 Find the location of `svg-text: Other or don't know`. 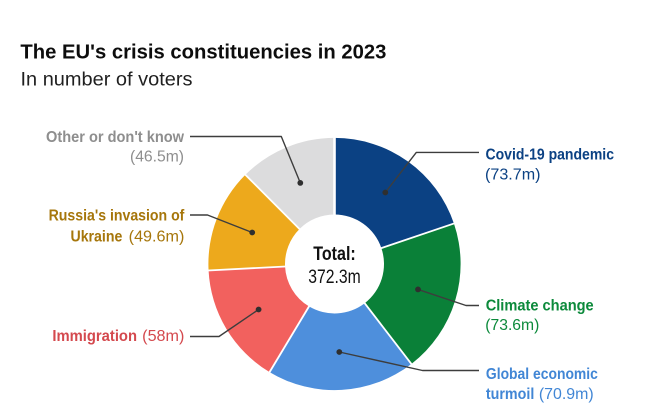

svg-text: Other or don't know is located at coordinates (115, 137).